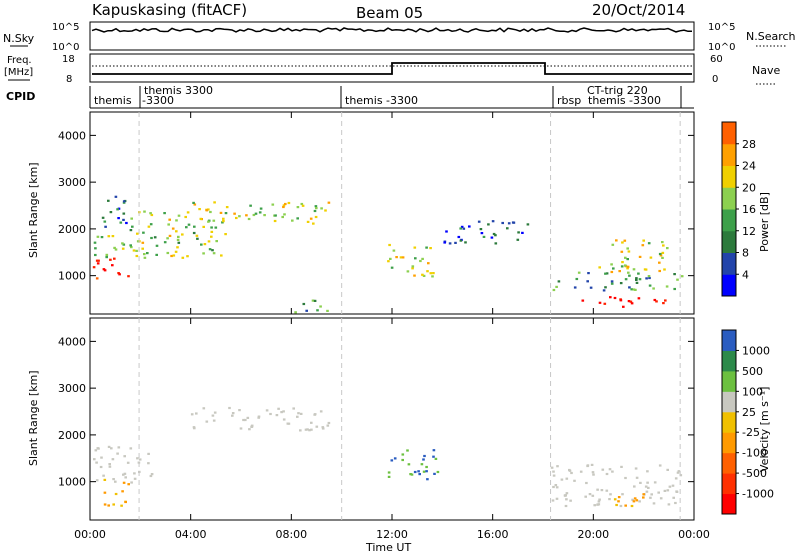  What do you see at coordinates (33, 418) in the screenshot?
I see `velocity-ylabel: Slant Range [km]` at bounding box center [33, 418].